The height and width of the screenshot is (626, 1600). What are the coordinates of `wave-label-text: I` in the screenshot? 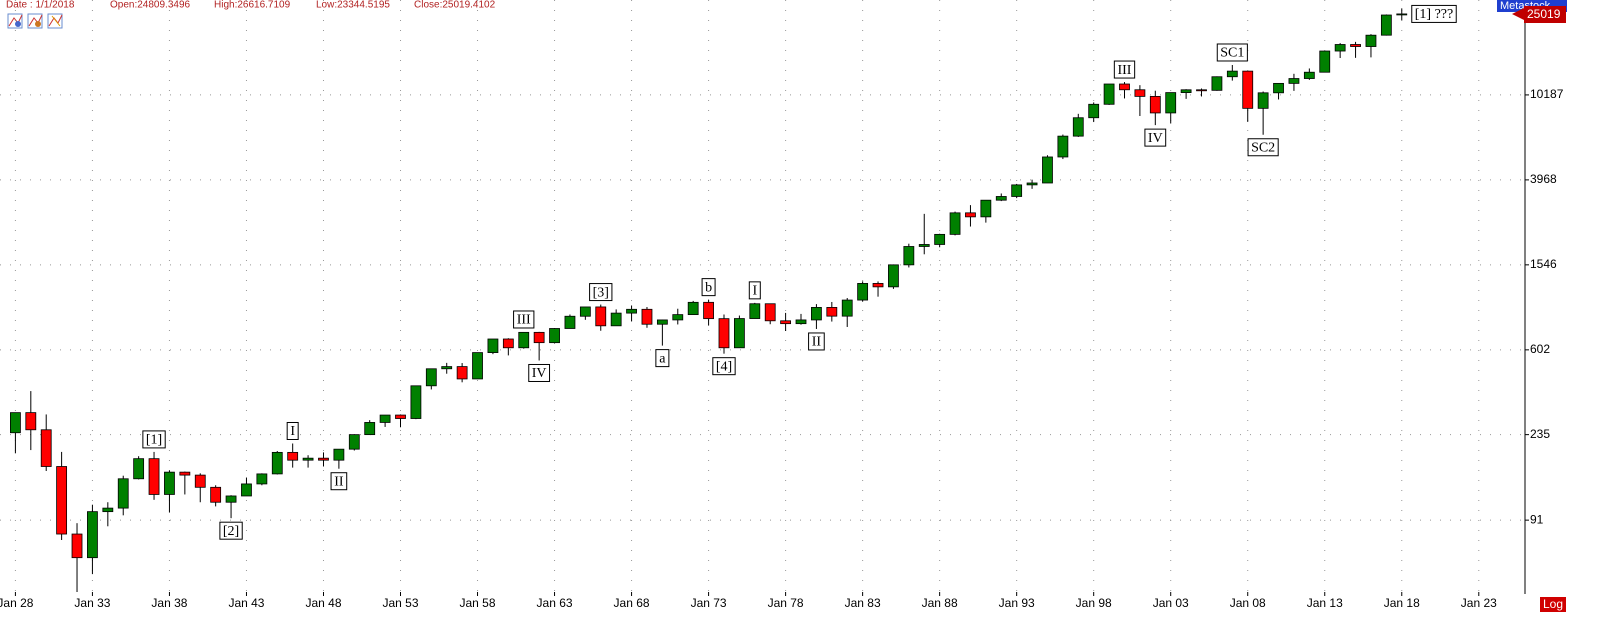 It's located at (754, 291).